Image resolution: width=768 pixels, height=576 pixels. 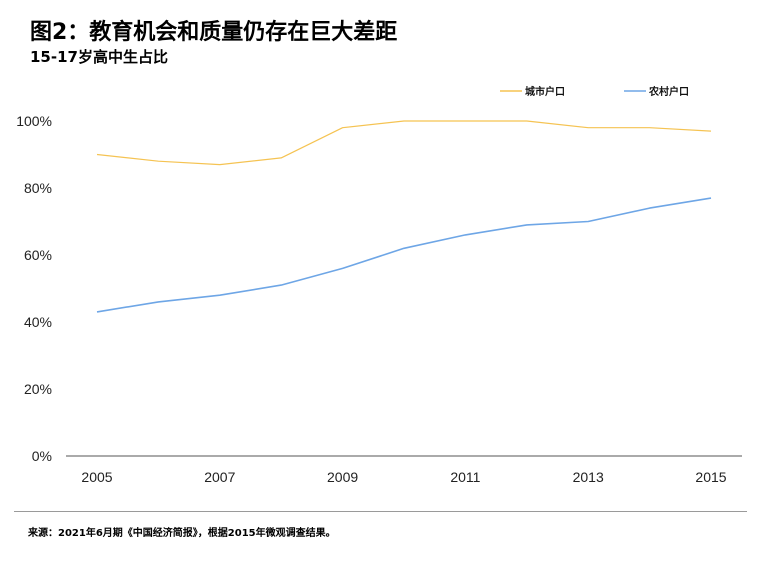 What do you see at coordinates (96, 477) in the screenshot?
I see `x-tick-label: 2005` at bounding box center [96, 477].